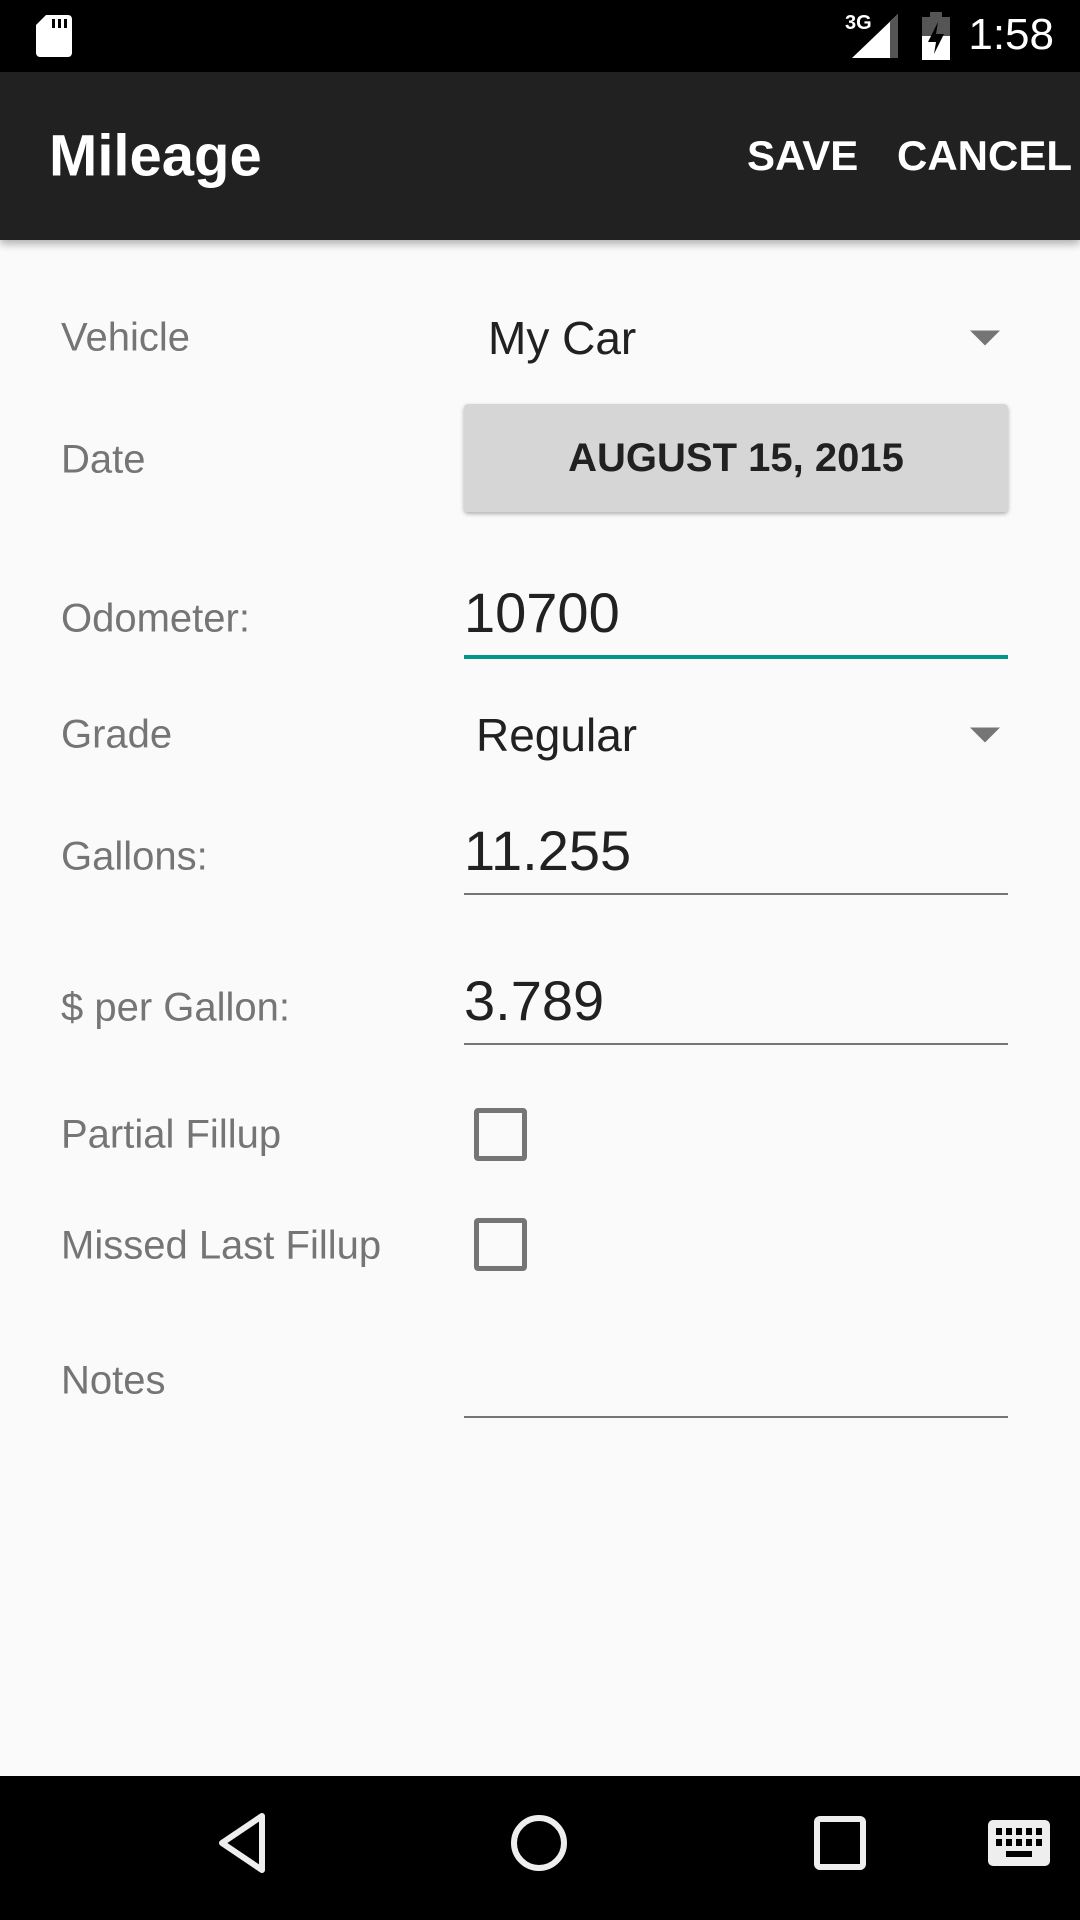 This screenshot has width=1080, height=1920. I want to click on date-label: Date, so click(103, 459).